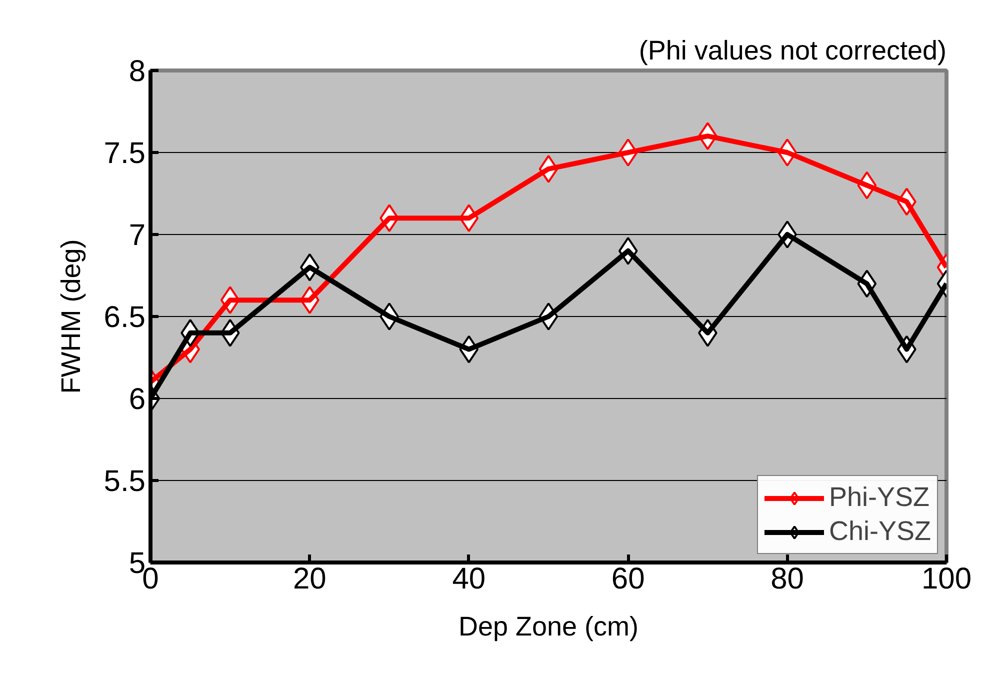  I want to click on x-tick-label: 100, so click(946, 579).